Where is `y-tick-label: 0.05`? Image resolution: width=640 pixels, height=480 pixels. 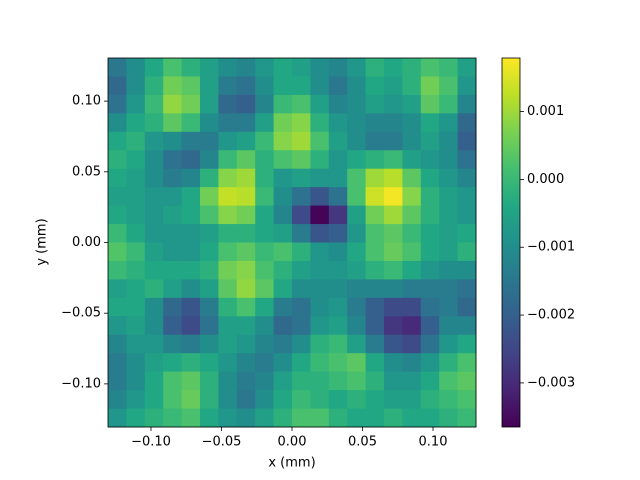
y-tick-label: 0.05 is located at coordinates (86, 171).